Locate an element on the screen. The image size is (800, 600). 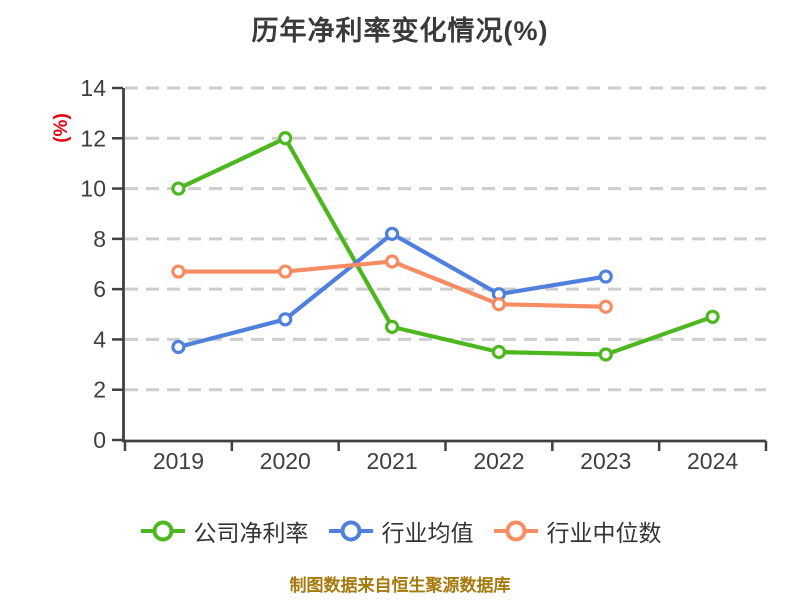
data-source-note: 制图数据来自恒生聚源数据库 is located at coordinates (400, 585).